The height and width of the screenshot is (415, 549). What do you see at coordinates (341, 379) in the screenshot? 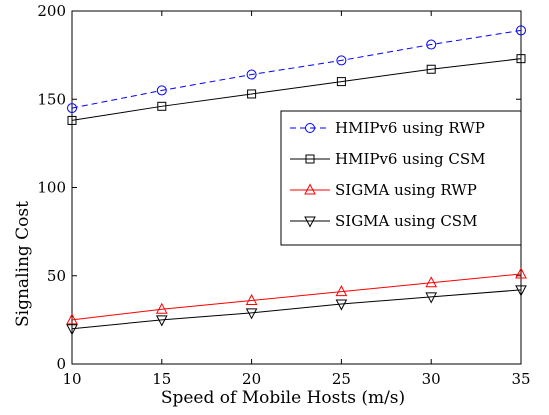
I see `x-tick-label: 25` at bounding box center [341, 379].